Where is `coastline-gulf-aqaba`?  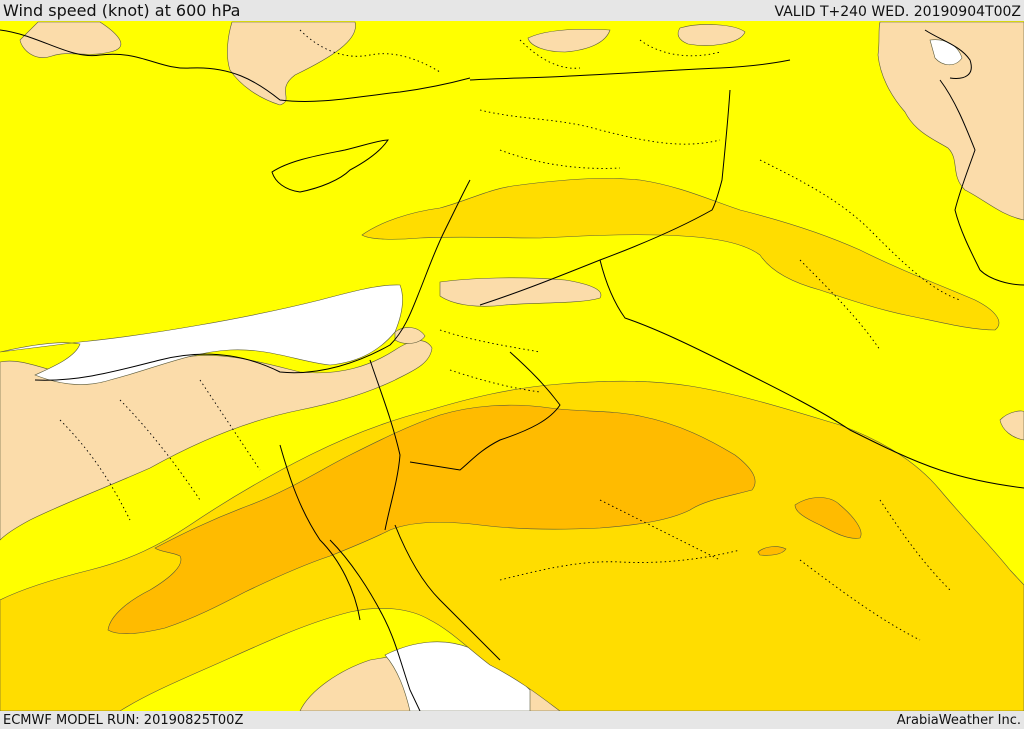 coastline-gulf-aqaba is located at coordinates (447, 592).